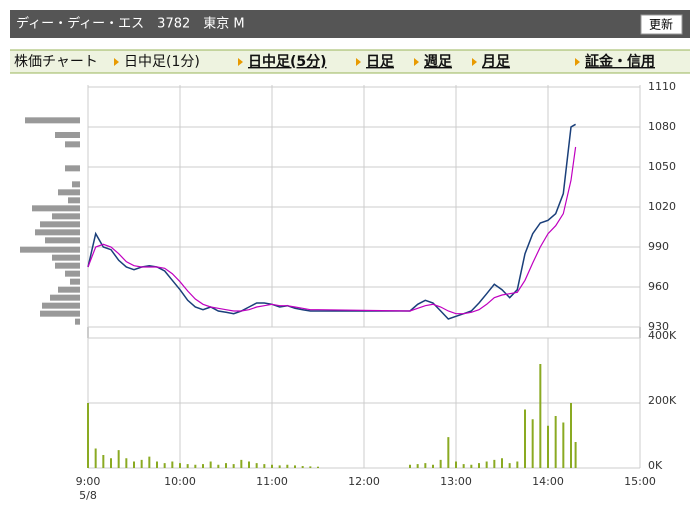 Image resolution: width=697 pixels, height=523 pixels. Describe the element at coordinates (380, 62) in the screenshot. I see `tab: 日足` at that location.